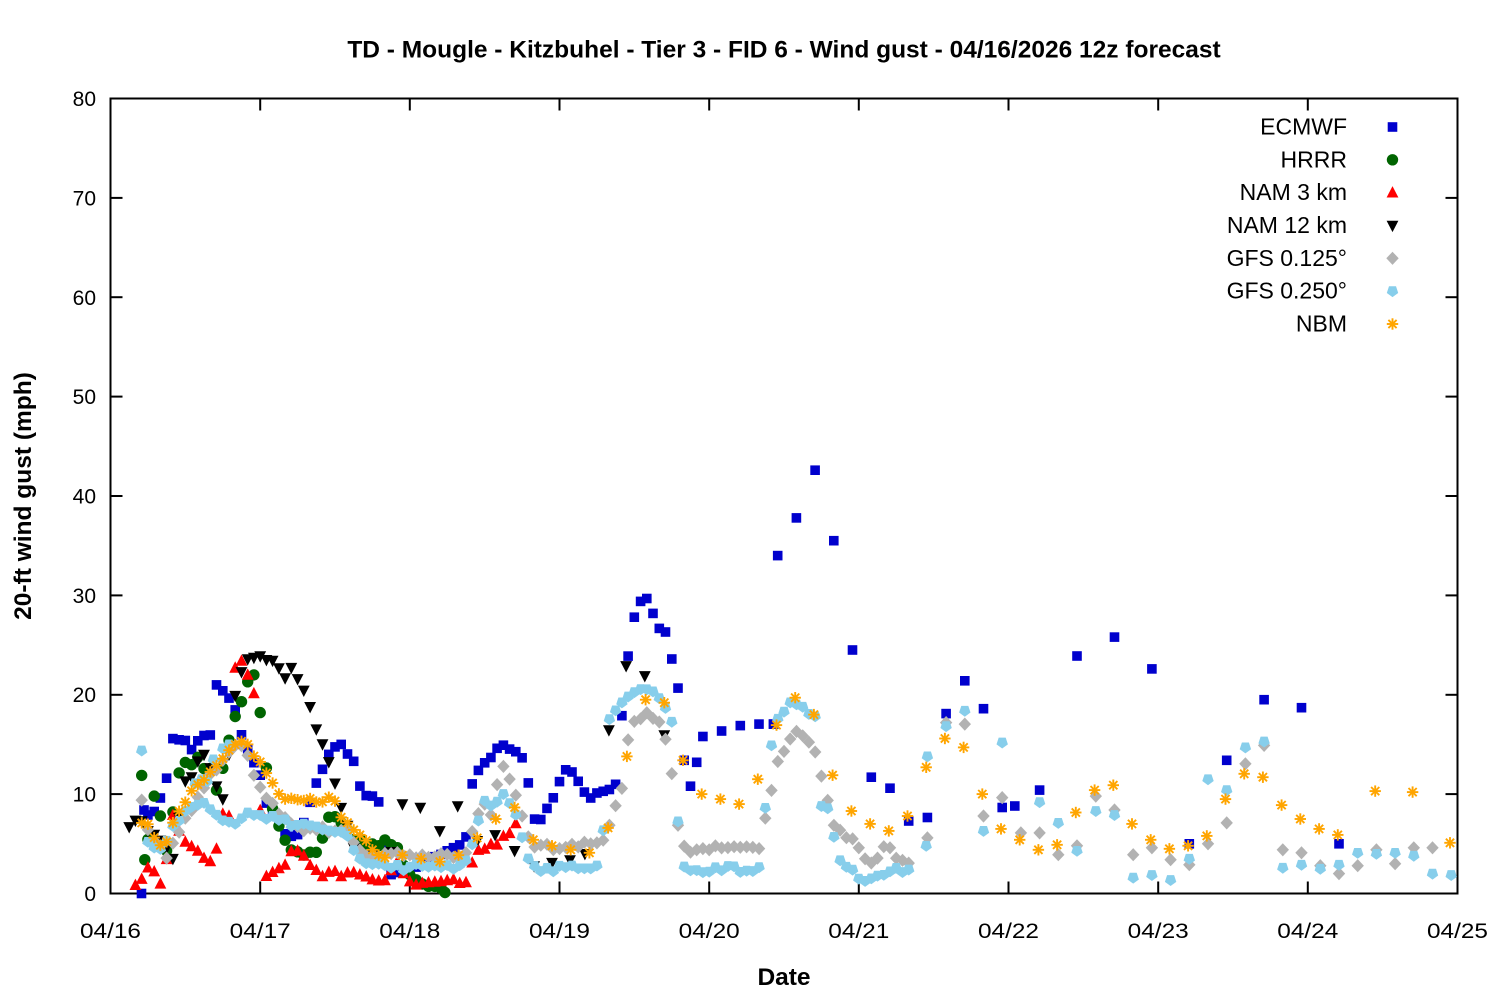  I want to click on svg-text: 04/24, so click(1307, 931).